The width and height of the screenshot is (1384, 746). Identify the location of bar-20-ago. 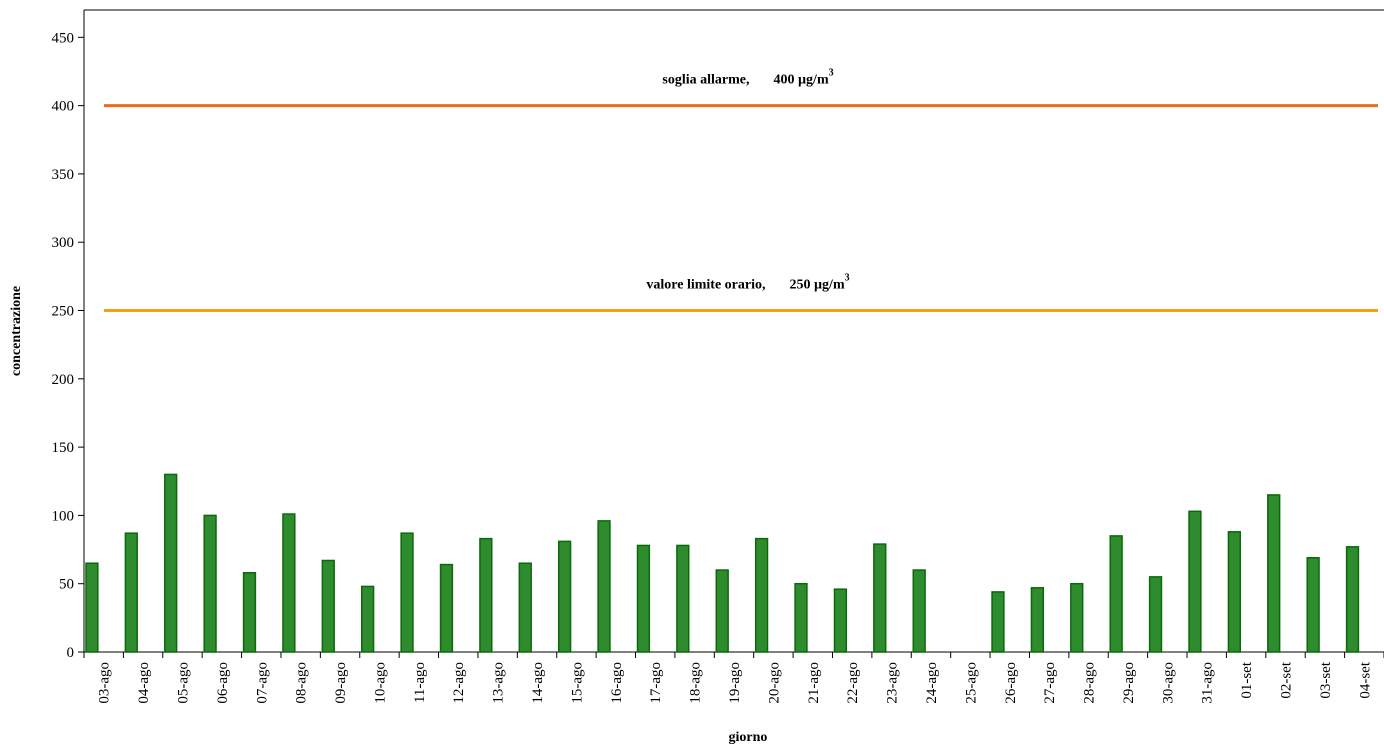
(761, 595).